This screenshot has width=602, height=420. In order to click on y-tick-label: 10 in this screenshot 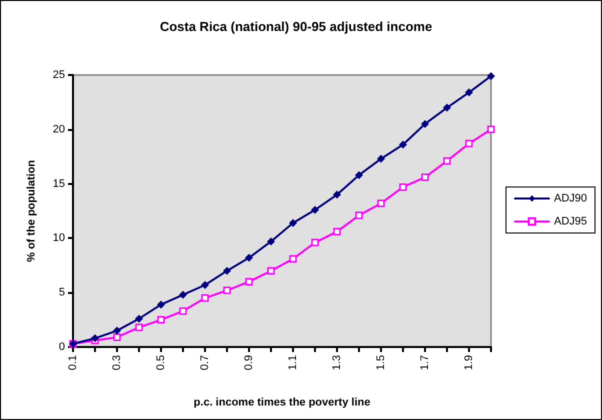, I will do `click(58, 238)`.